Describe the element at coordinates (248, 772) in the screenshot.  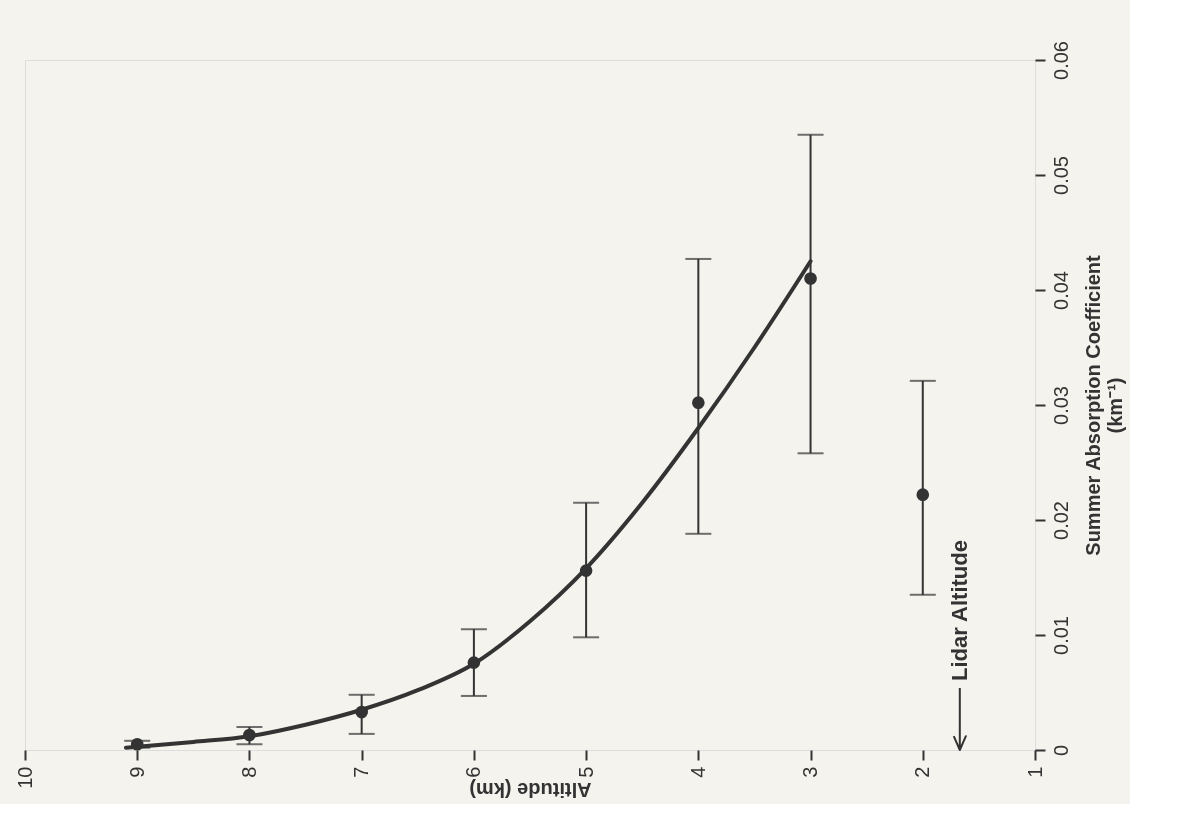
I see `x-tick-label: 8` at that location.